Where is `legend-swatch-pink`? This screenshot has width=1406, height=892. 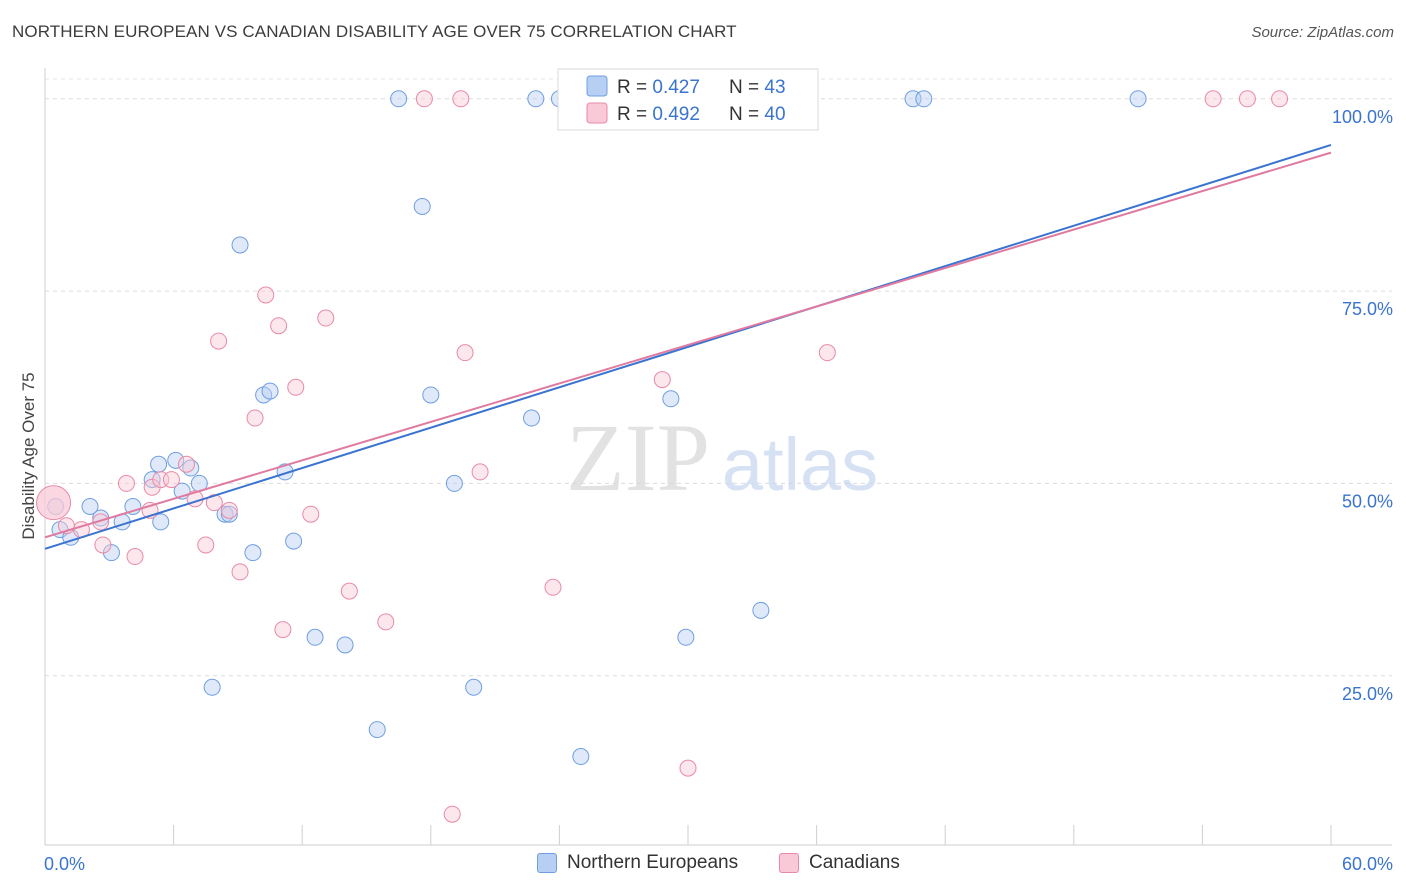
legend-swatch-pink is located at coordinates (597, 113).